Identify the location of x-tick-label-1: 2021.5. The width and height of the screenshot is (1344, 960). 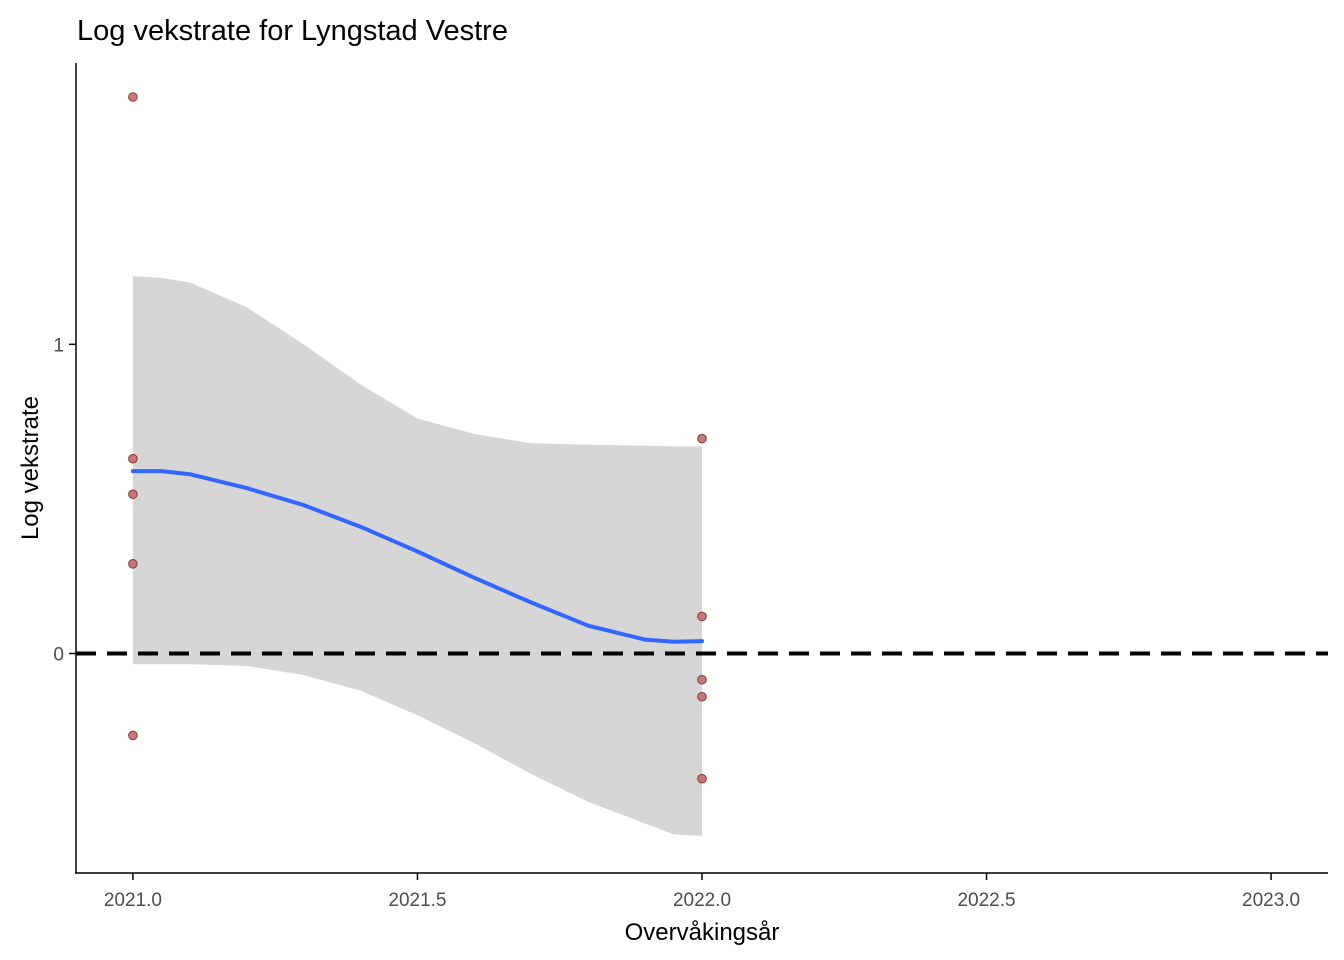
(417, 900).